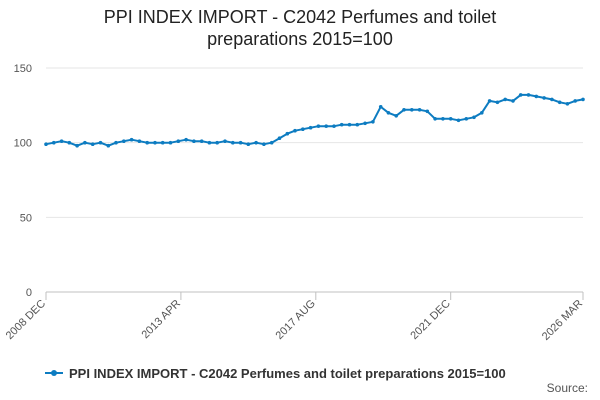 The image size is (600, 400). Describe the element at coordinates (23, 69) in the screenshot. I see `y-tick-label: 150` at that location.